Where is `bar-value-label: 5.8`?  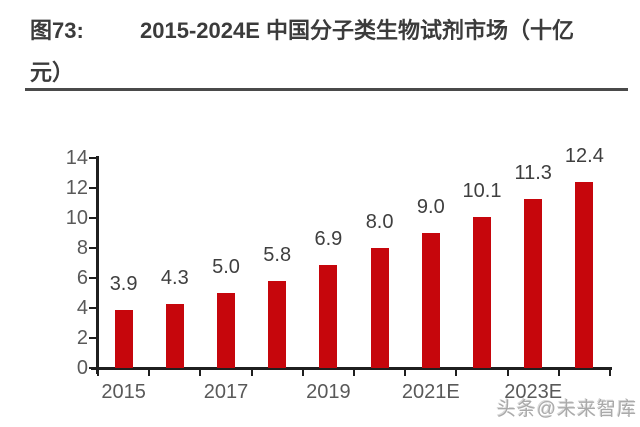 bar-value-label: 5.8 is located at coordinates (277, 255).